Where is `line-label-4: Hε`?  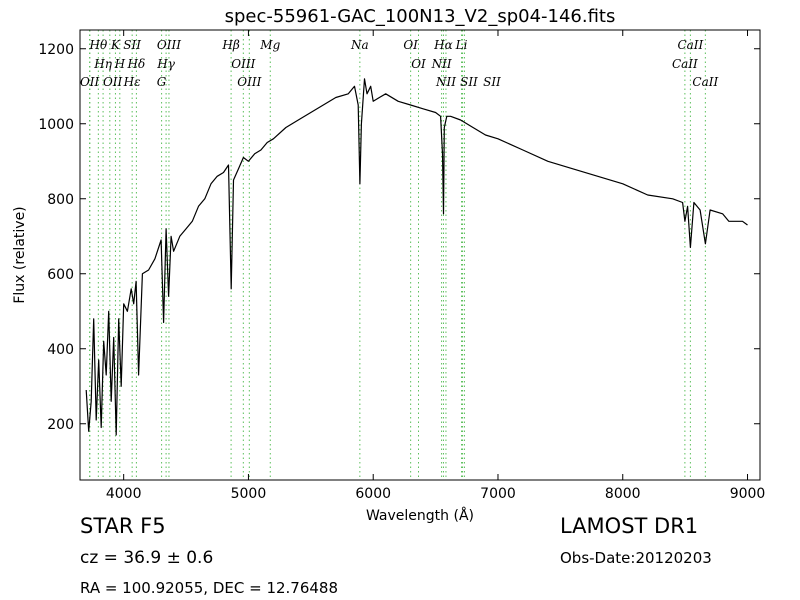
line-label-4: Hε is located at coordinates (132, 82).